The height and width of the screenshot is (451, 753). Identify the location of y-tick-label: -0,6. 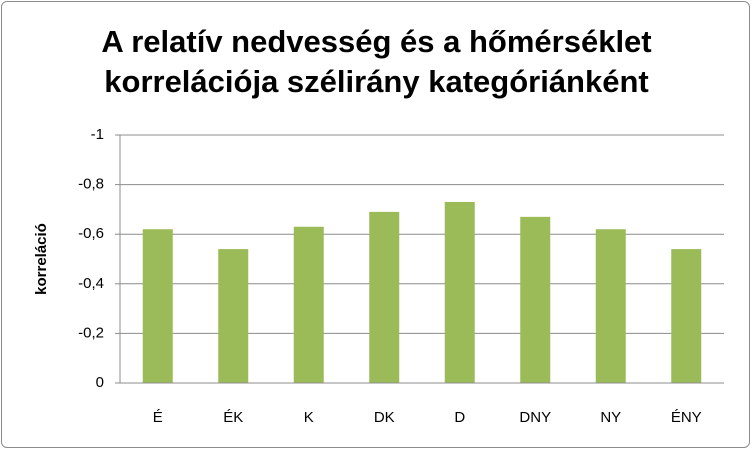
(91, 233).